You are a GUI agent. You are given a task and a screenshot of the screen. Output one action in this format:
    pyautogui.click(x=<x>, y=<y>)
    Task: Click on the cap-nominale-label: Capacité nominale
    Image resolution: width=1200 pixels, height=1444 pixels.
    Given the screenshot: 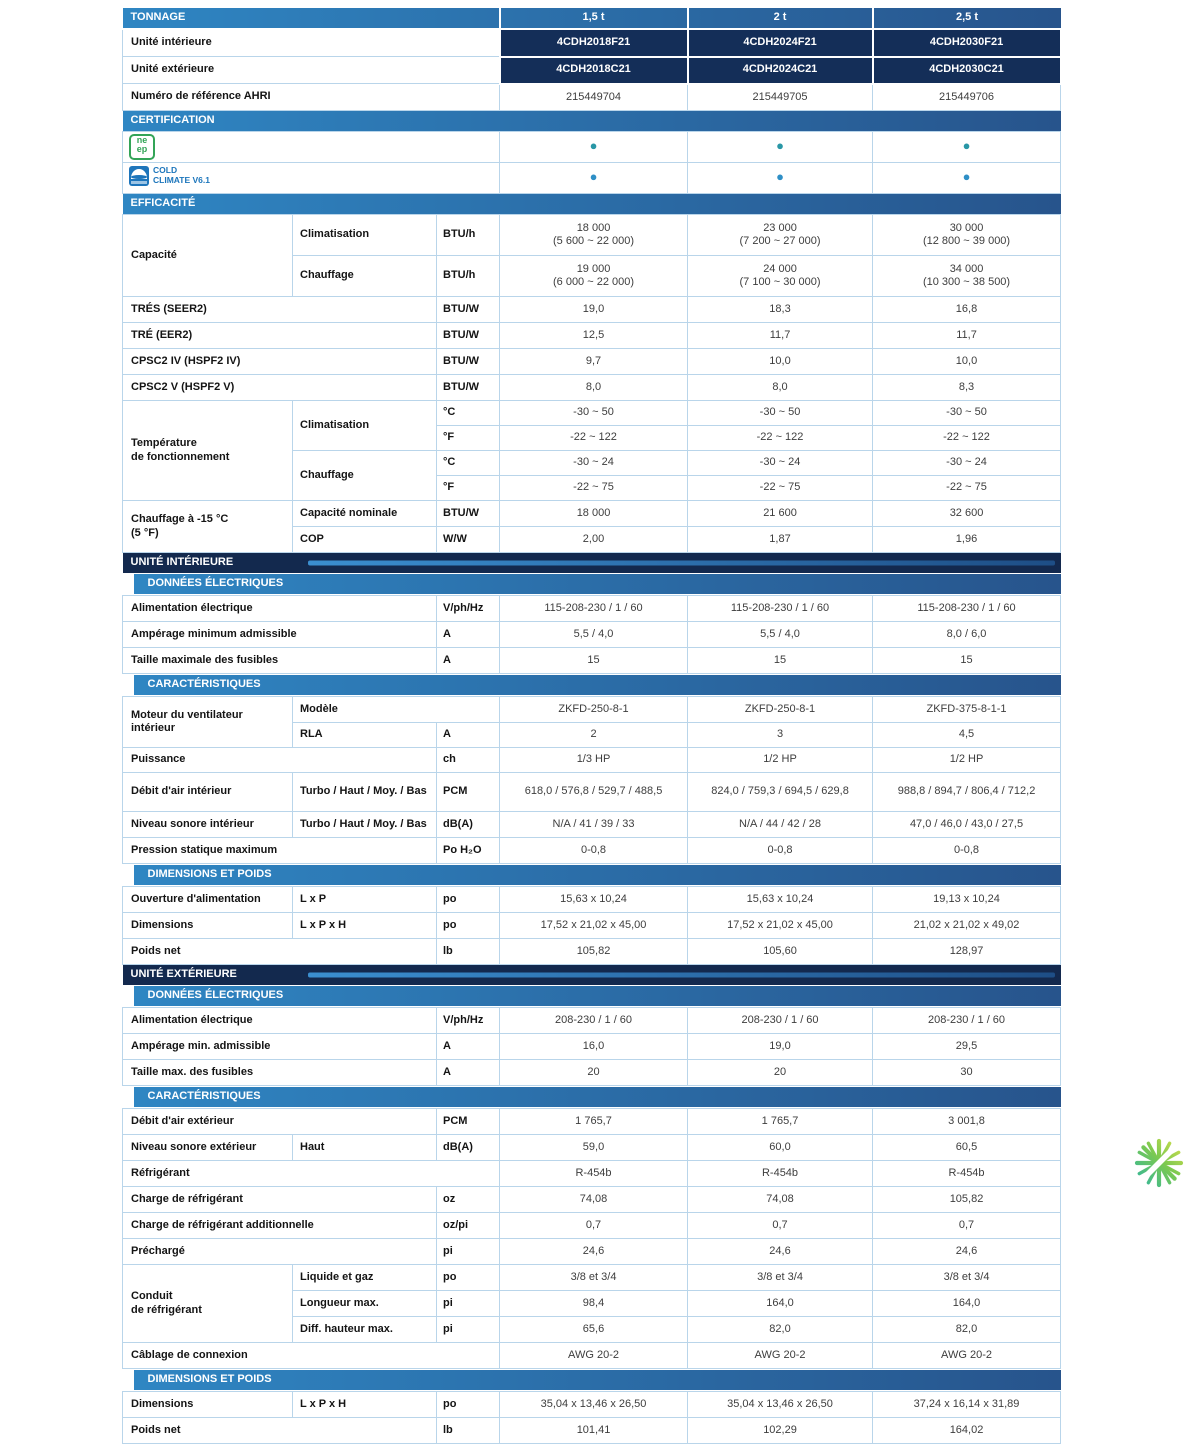 What is the action you would take?
    pyautogui.click(x=364, y=513)
    